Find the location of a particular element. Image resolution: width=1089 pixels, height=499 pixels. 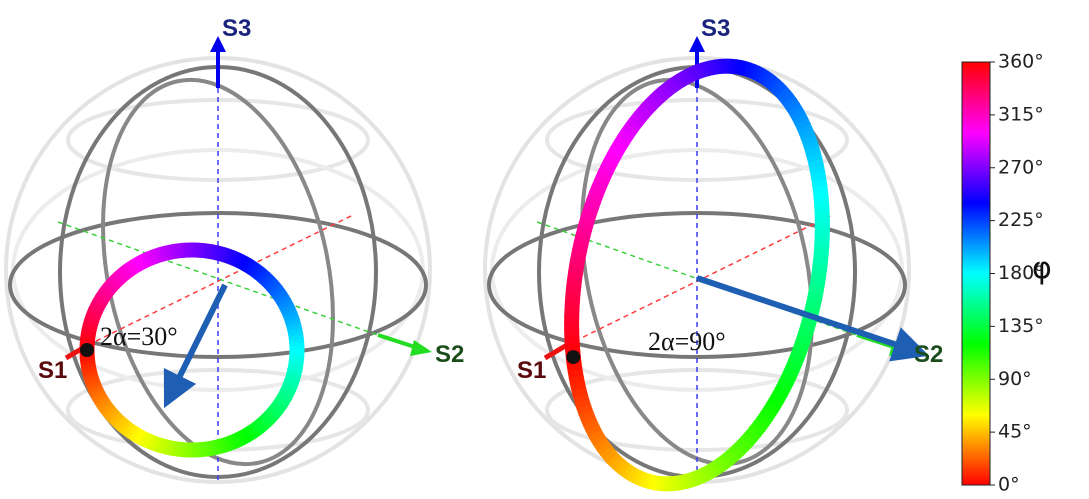

annotation: 2α=90° is located at coordinates (687, 341).